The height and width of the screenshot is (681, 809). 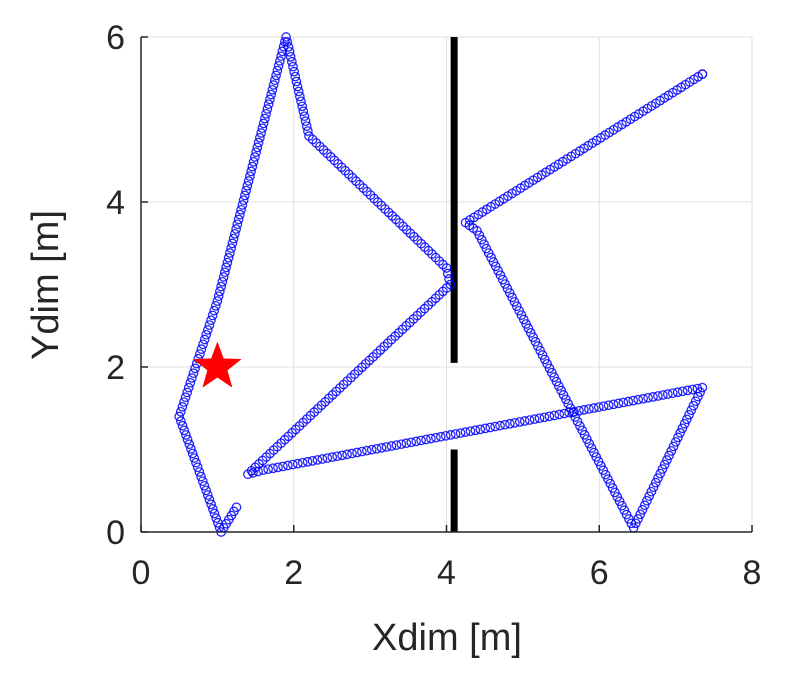 What do you see at coordinates (447, 638) in the screenshot?
I see `x-axis-label: Xdim [m]` at bounding box center [447, 638].